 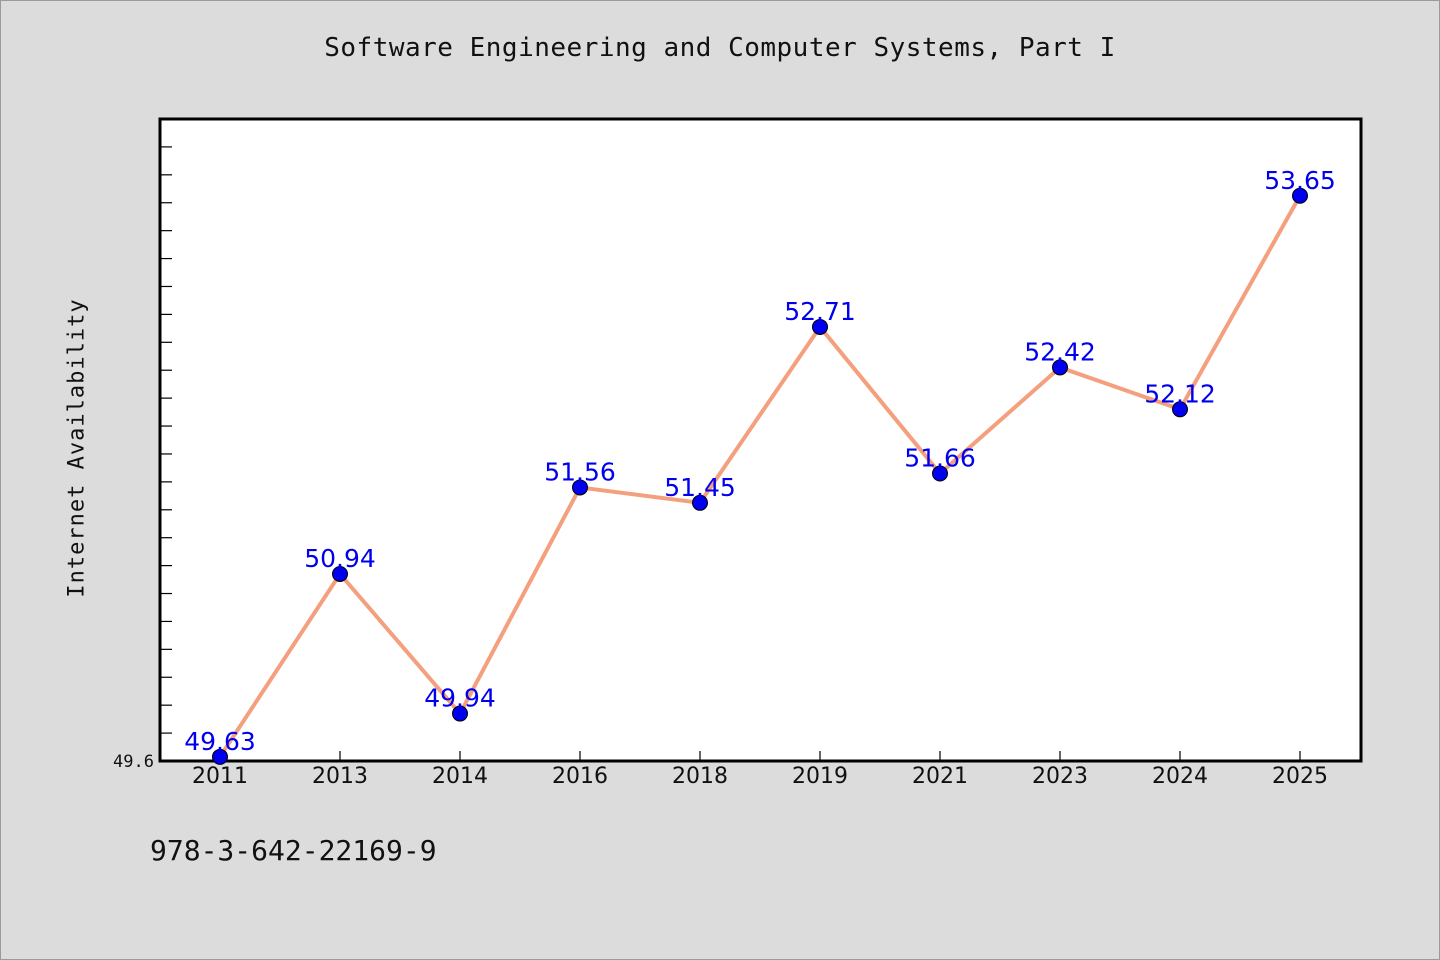 What do you see at coordinates (1300, 180) in the screenshot?
I see `data-label: 53.65` at bounding box center [1300, 180].